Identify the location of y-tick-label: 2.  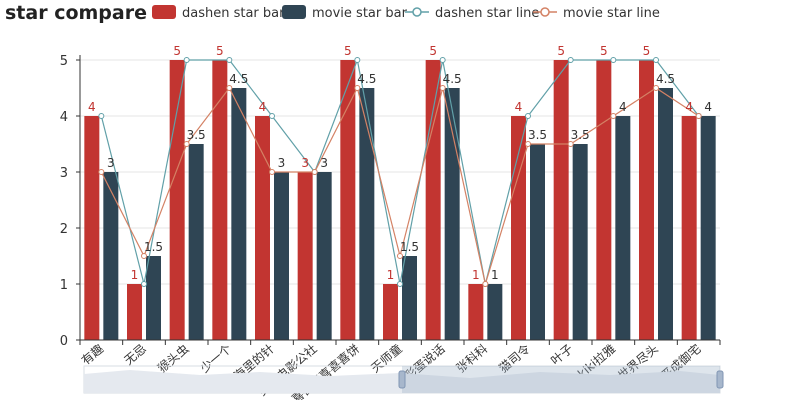
(64, 229).